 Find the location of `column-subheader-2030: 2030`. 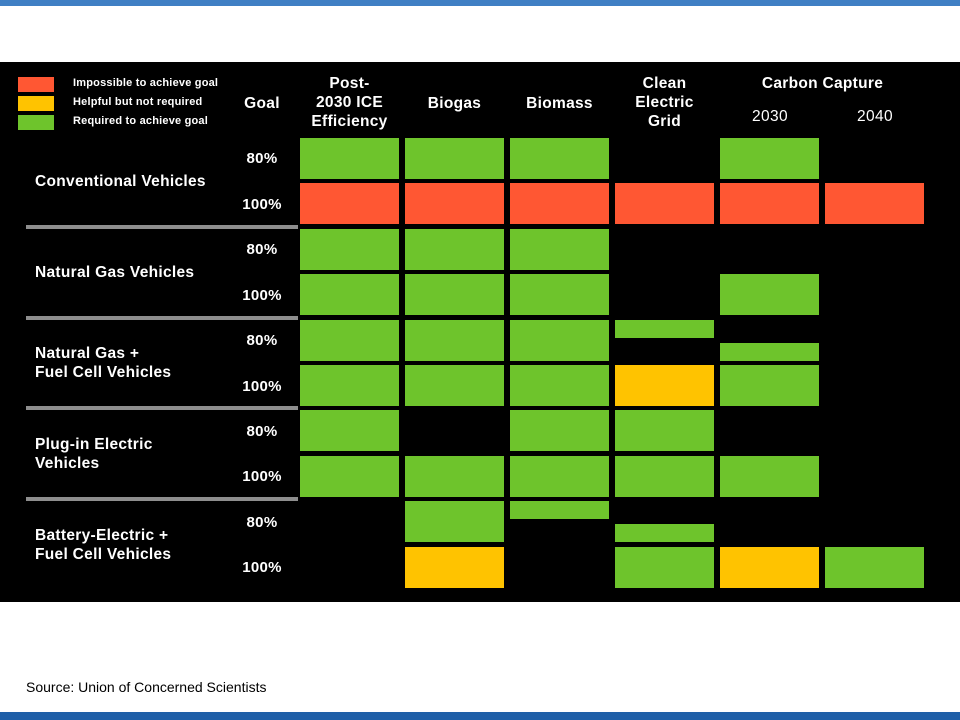

column-subheader-2030: 2030 is located at coordinates (770, 116).